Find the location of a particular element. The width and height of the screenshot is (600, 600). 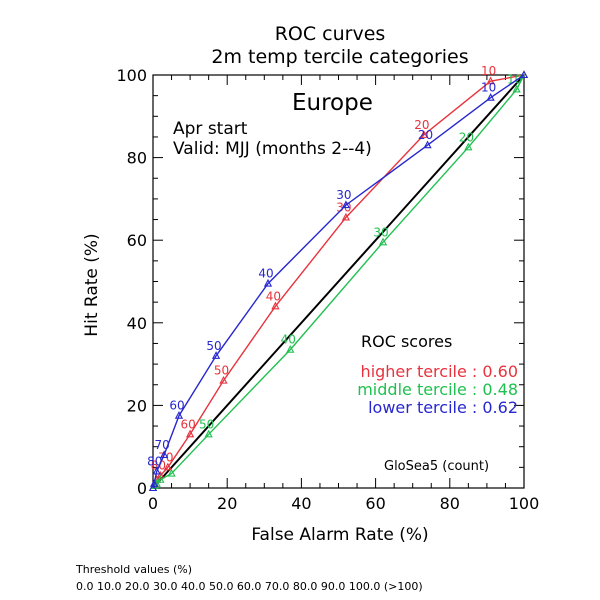

x-tick-label: 40 is located at coordinates (301, 503).